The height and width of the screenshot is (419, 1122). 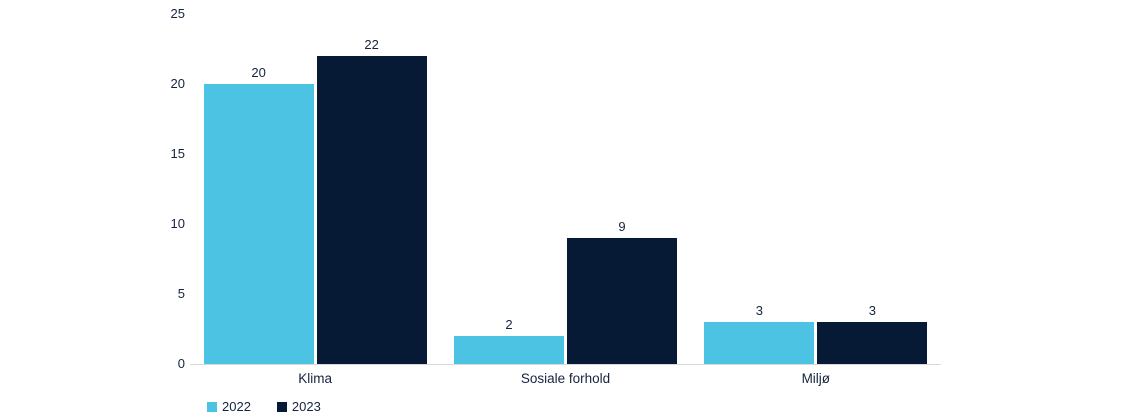 What do you see at coordinates (872, 343) in the screenshot?
I see `bar-2023-milj-` at bounding box center [872, 343].